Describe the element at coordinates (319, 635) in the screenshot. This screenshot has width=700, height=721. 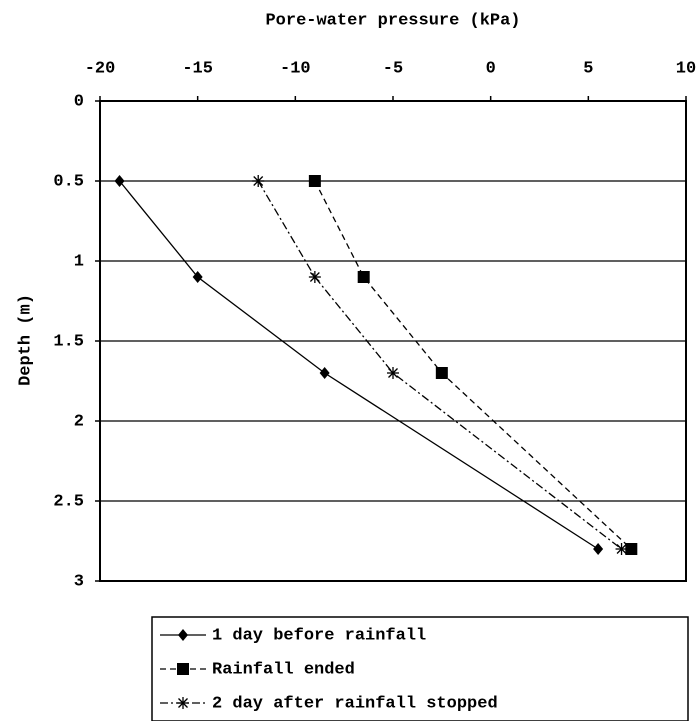
I see `legend-label: 1 day before rainfall` at that location.